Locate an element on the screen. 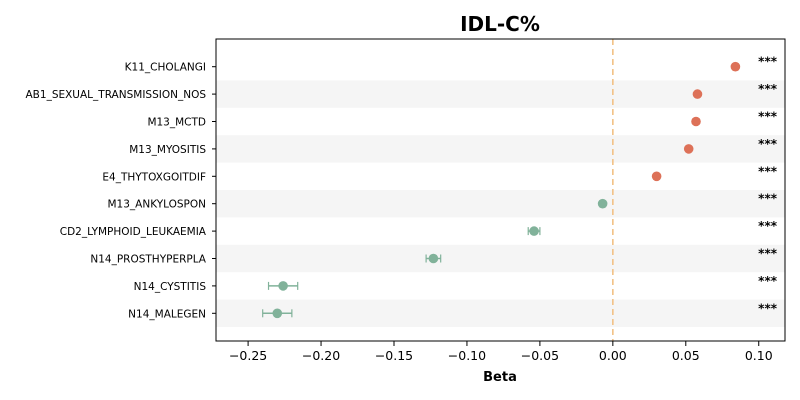  x-tick-label: −0.10 is located at coordinates (467, 355).